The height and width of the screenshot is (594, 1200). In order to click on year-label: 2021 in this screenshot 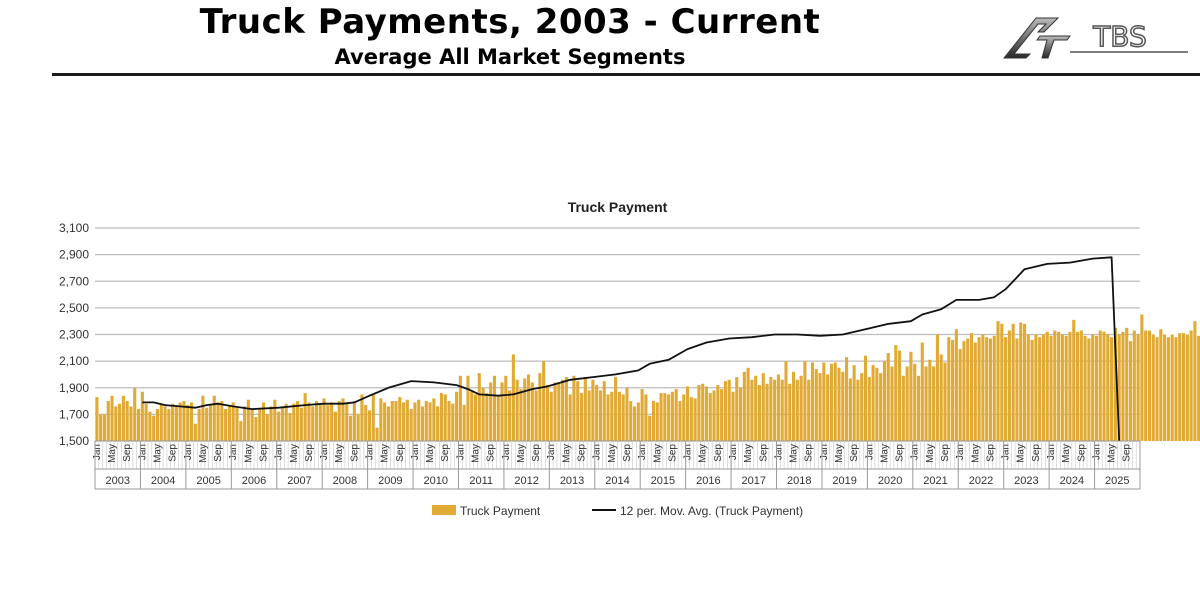, I will do `click(935, 481)`.